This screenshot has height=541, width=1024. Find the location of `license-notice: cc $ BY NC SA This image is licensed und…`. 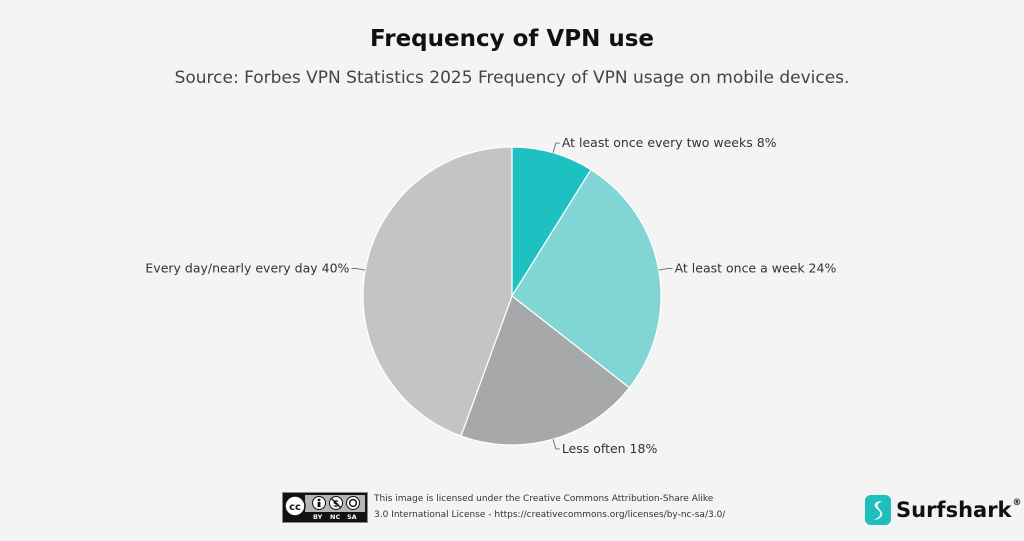

license-notice: cc $ BY NC SA This image is licensed und… is located at coordinates (503, 507).